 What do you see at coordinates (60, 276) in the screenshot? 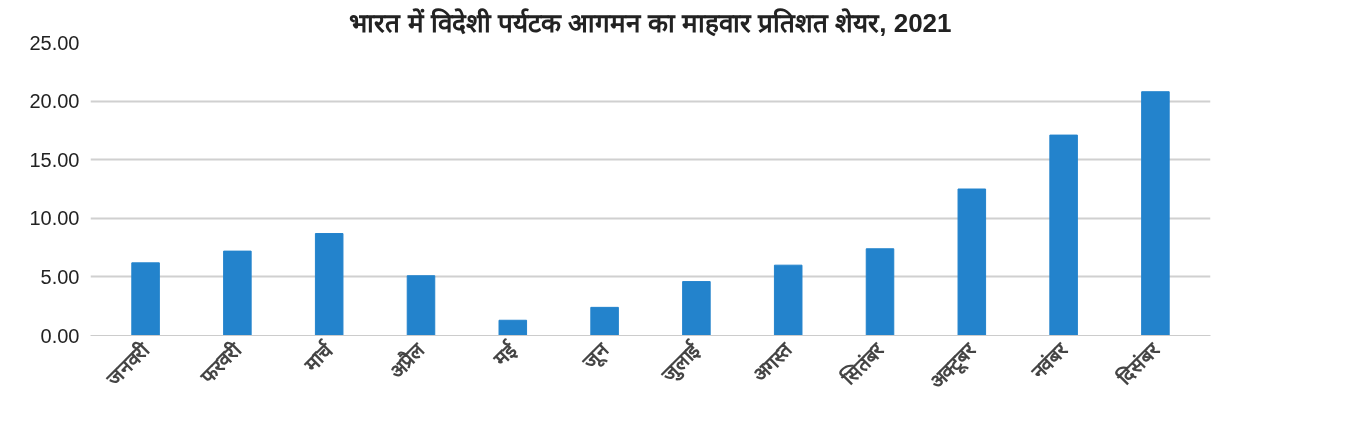
I see `y-tick-label: 5.00` at bounding box center [60, 276].